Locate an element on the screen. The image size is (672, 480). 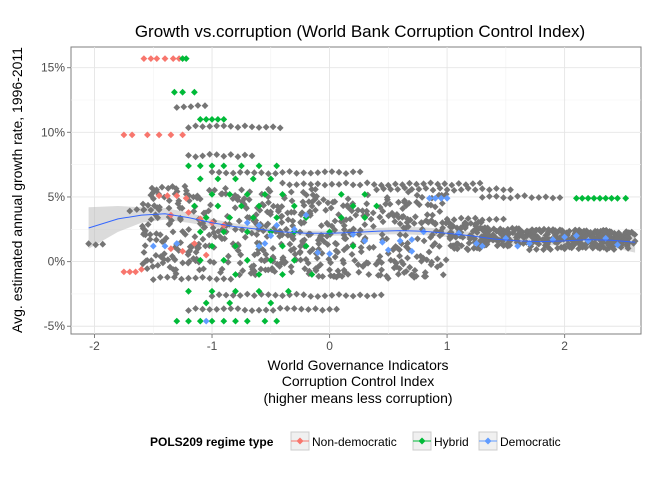
legend-marker-non-democratic is located at coordinates (300, 441).